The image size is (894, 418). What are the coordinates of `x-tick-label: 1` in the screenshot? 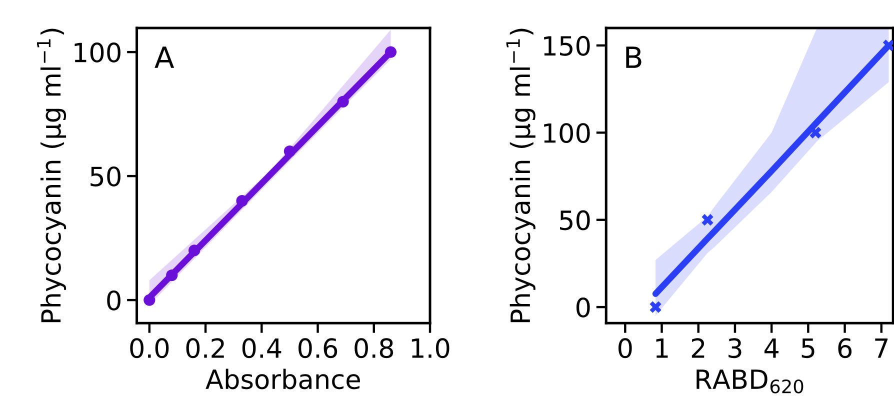 It's located at (662, 348).